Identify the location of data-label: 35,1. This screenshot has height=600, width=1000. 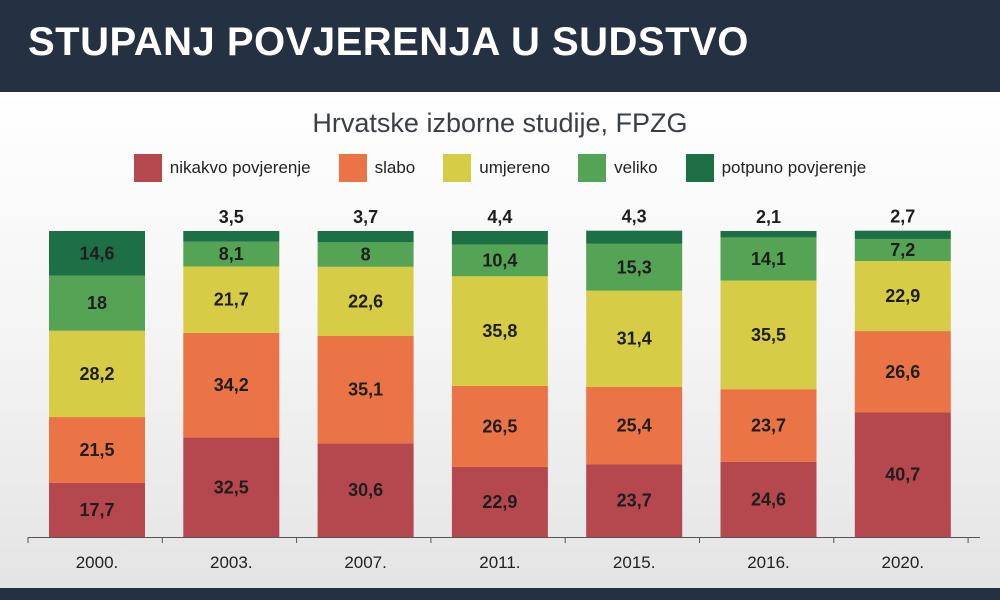
(365, 390).